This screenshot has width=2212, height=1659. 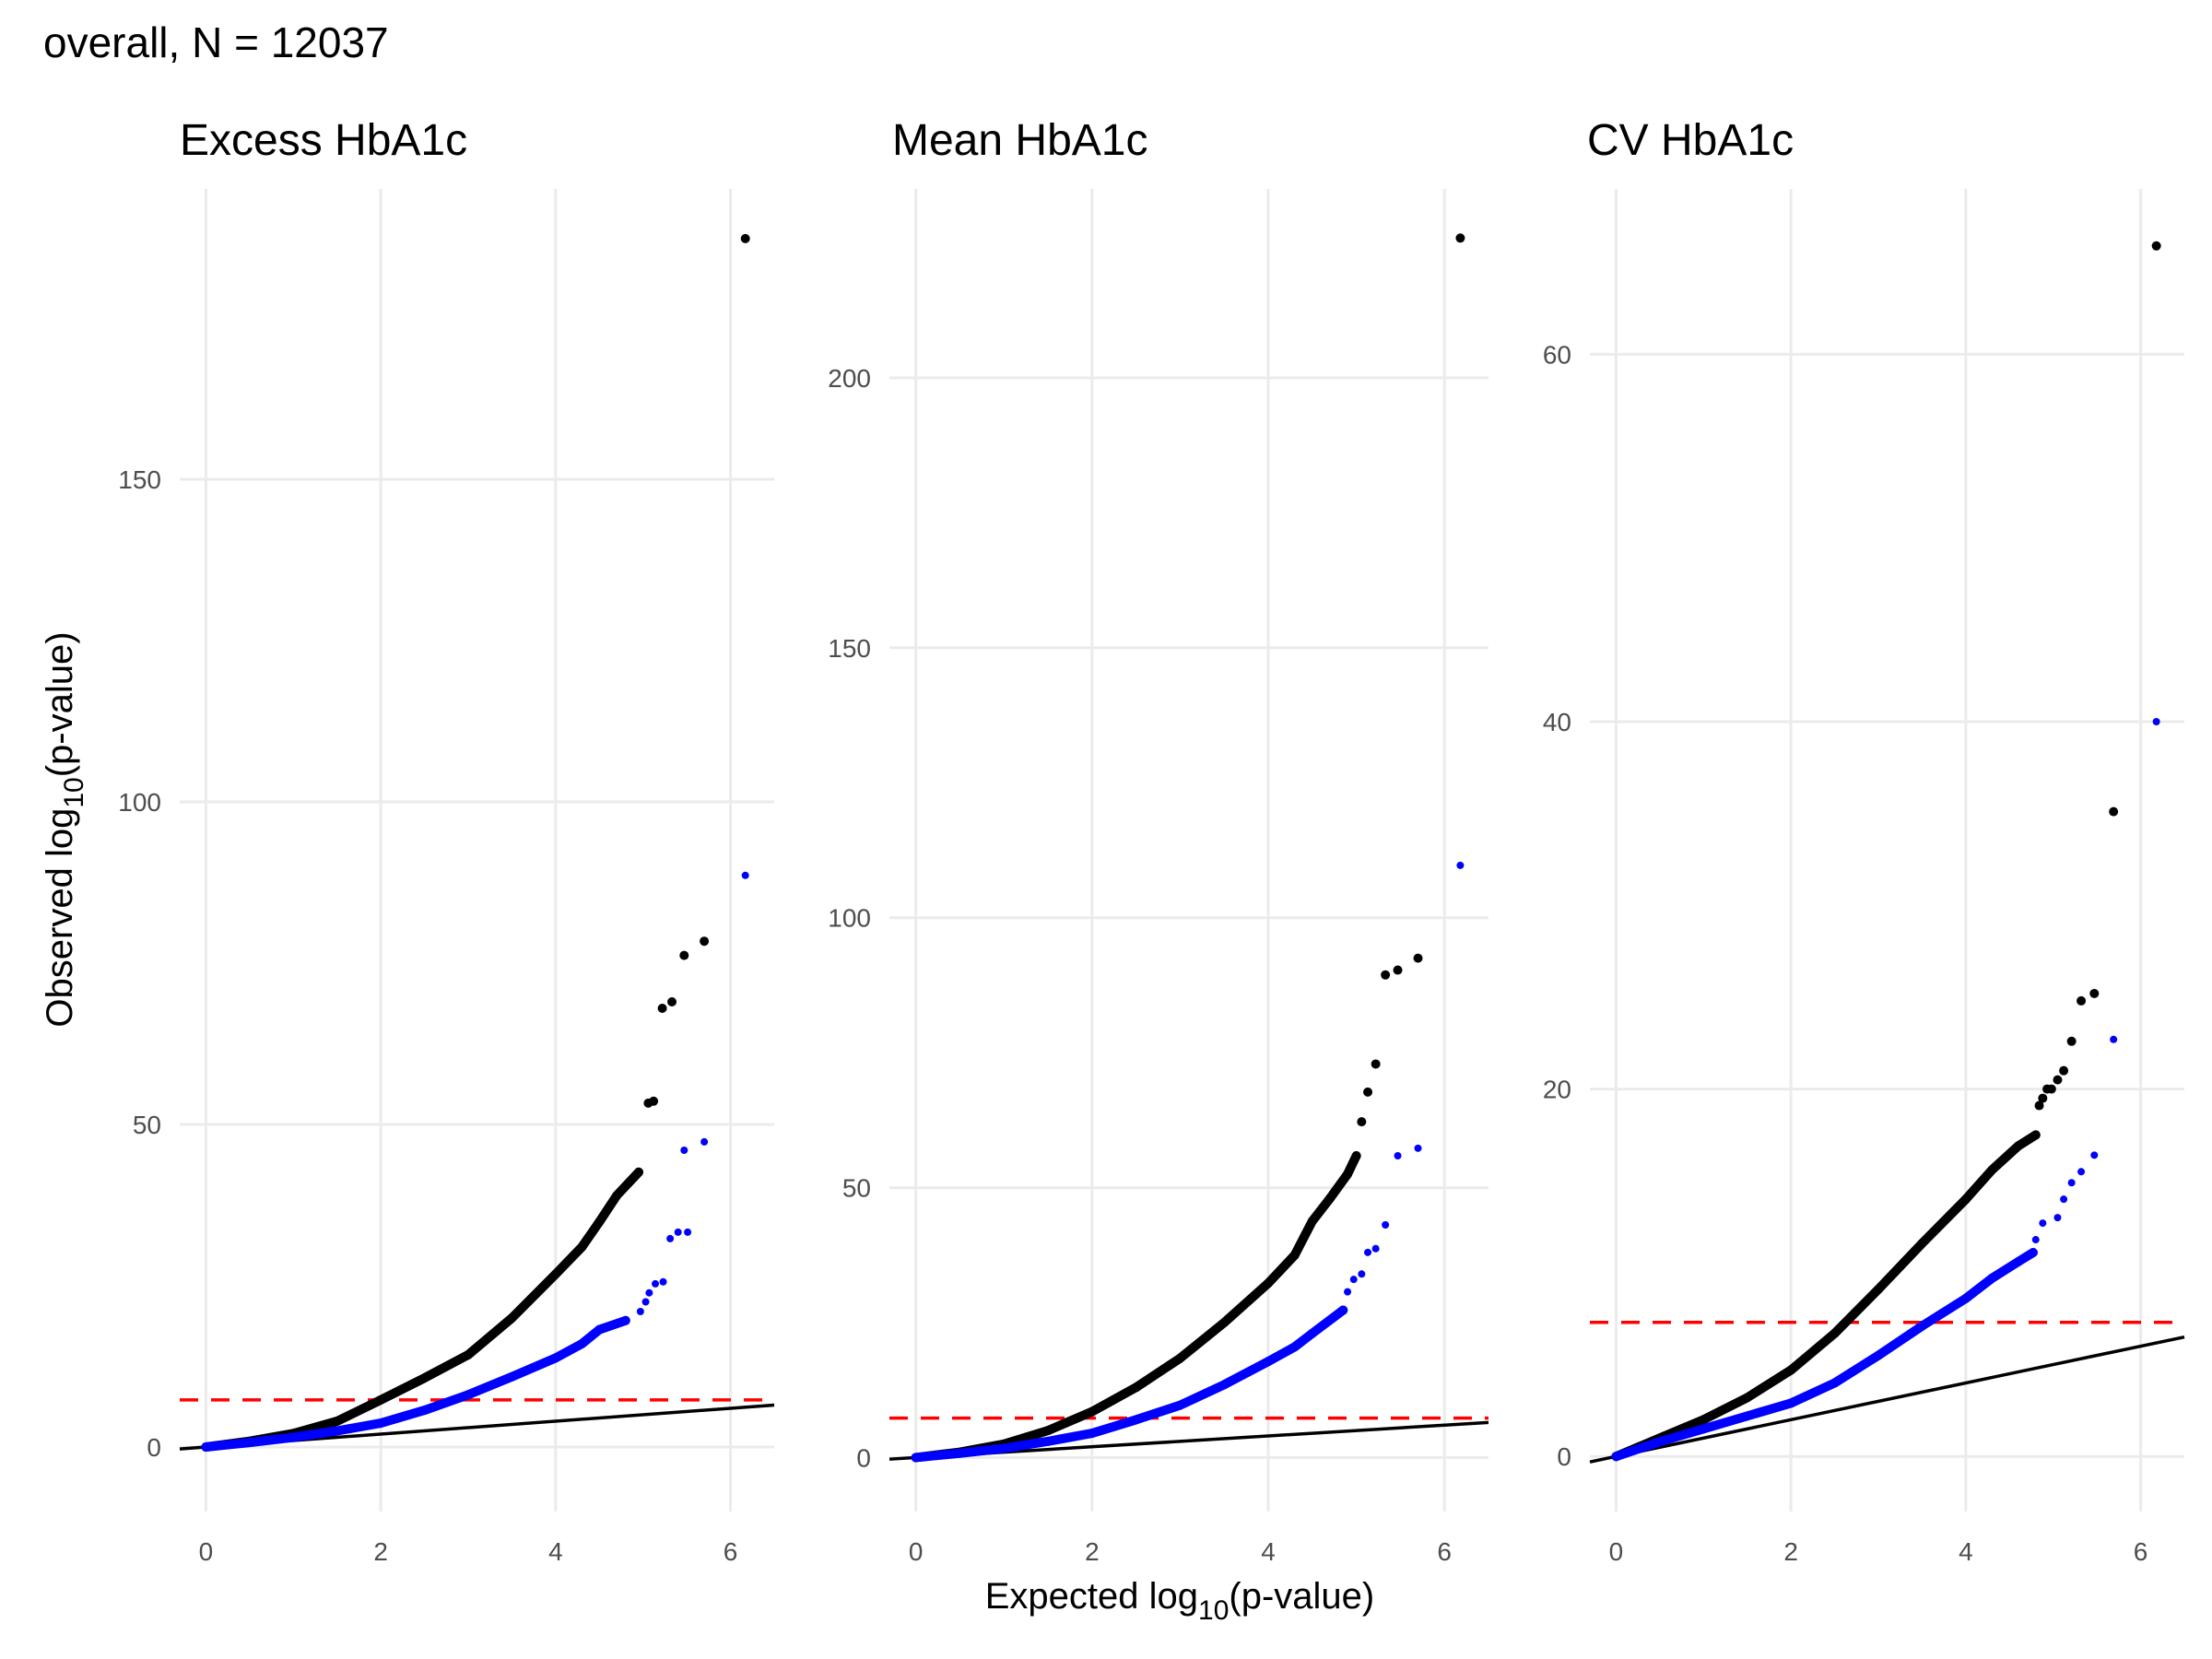 I want to click on x-tick-label: 4, so click(x=555, y=1551).